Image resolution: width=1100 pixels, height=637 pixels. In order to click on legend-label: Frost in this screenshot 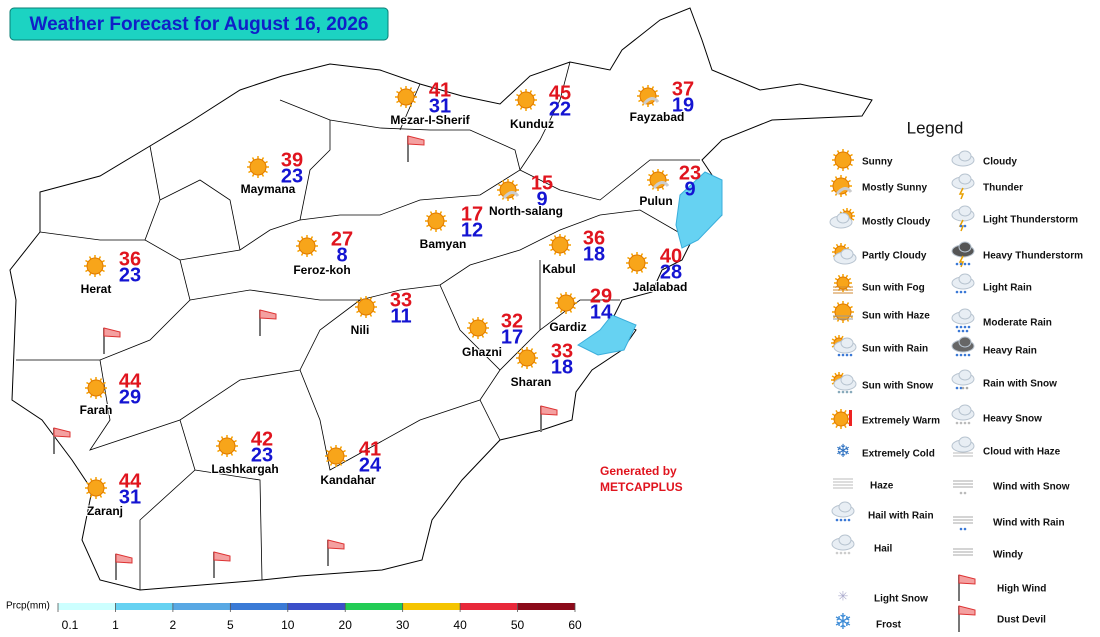, I will do `click(889, 625)`.